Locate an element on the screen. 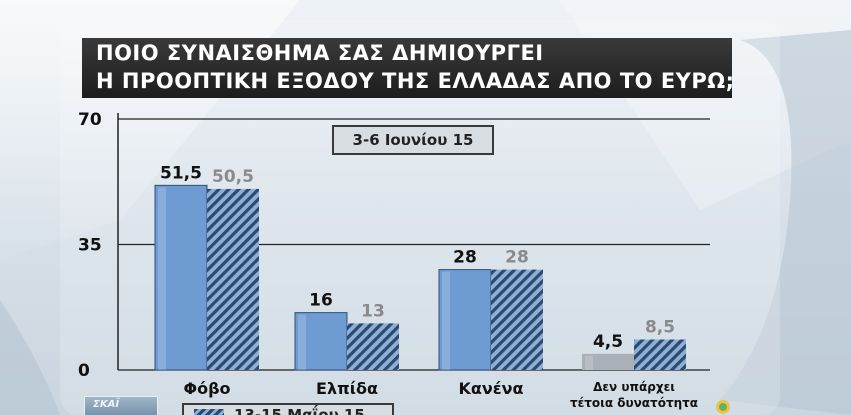 This screenshot has height=415, width=851. category-label-3-line-1: τέτοια δυνατότητα is located at coordinates (634, 403).